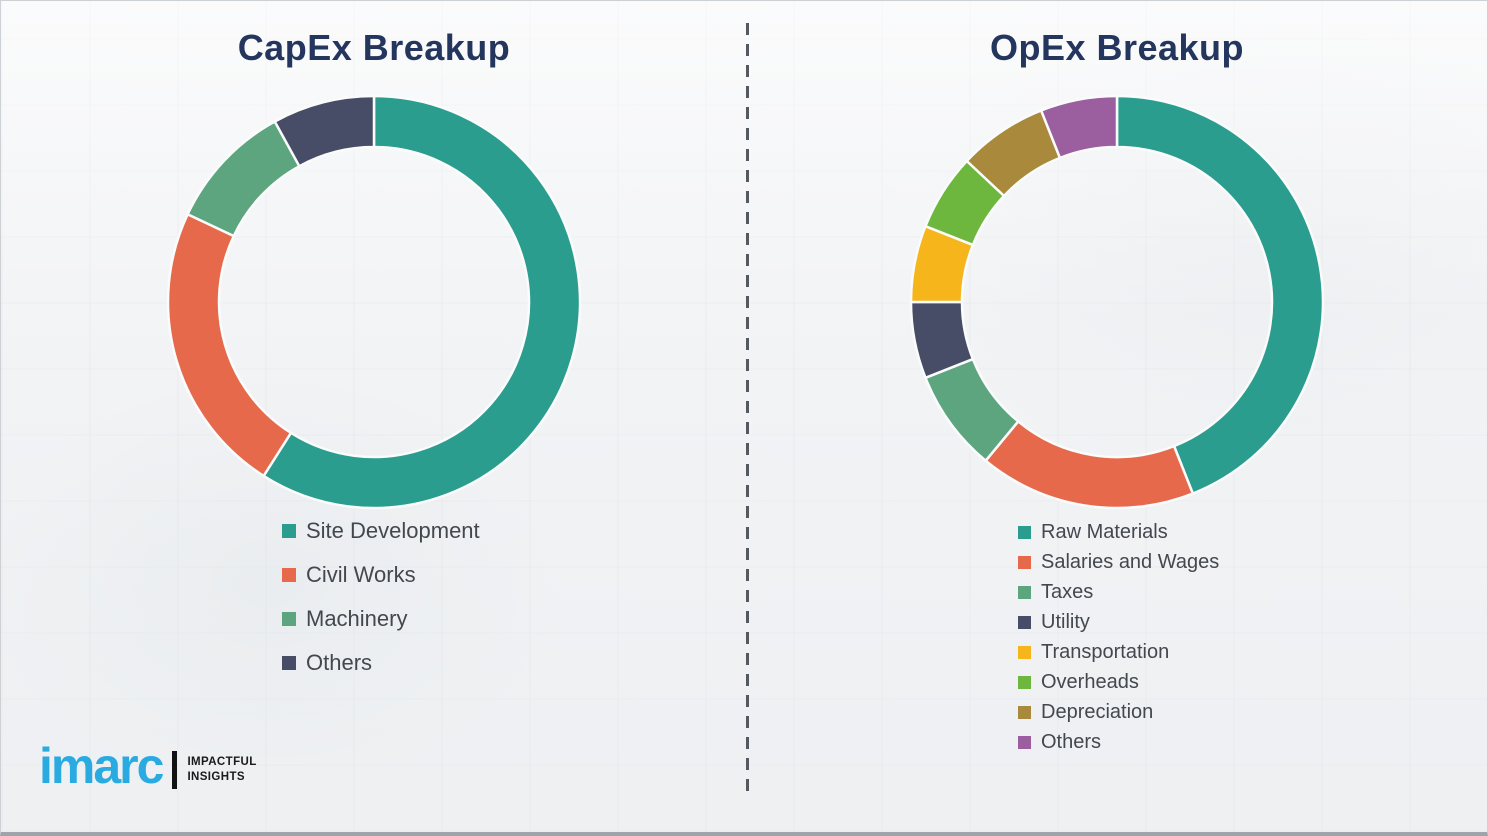  Describe the element at coordinates (1065, 621) in the screenshot. I see `legend-label: Utility` at that location.